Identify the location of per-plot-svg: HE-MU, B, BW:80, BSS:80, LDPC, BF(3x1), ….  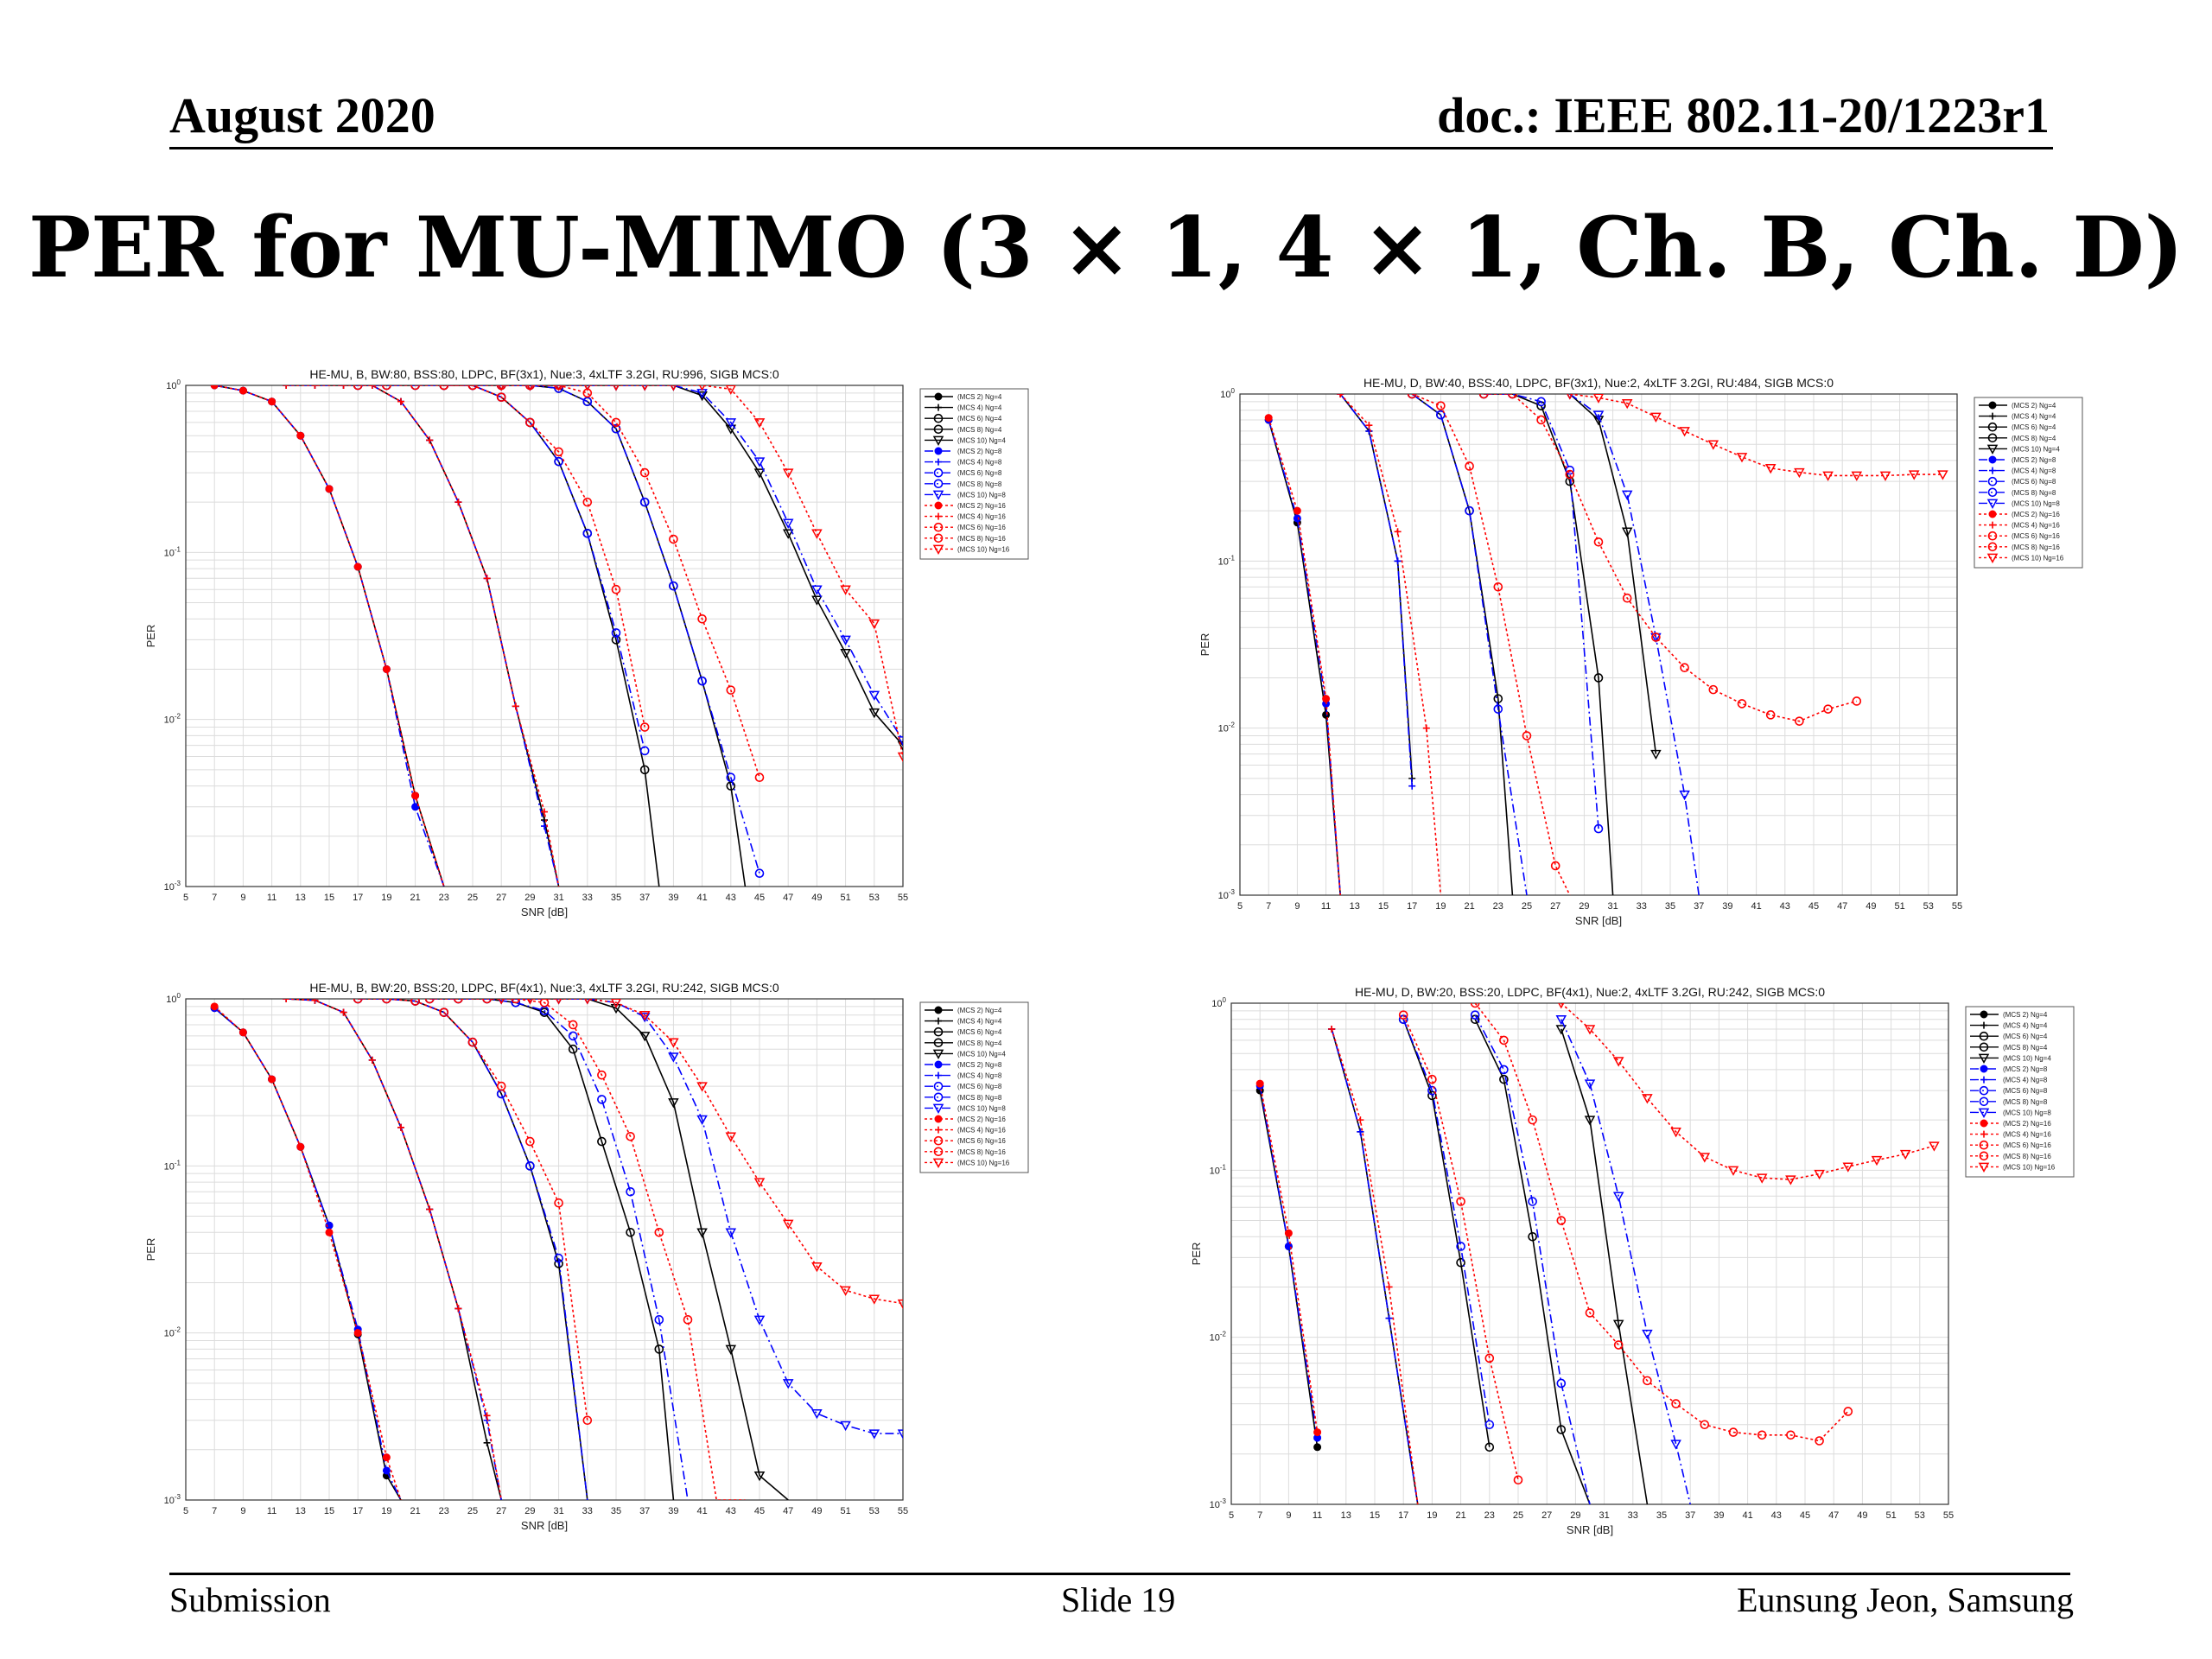
(586, 642).